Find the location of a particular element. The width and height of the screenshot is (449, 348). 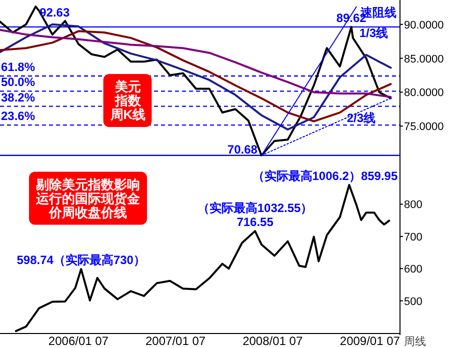

x-axis-title: 周线 is located at coordinates (415, 341).